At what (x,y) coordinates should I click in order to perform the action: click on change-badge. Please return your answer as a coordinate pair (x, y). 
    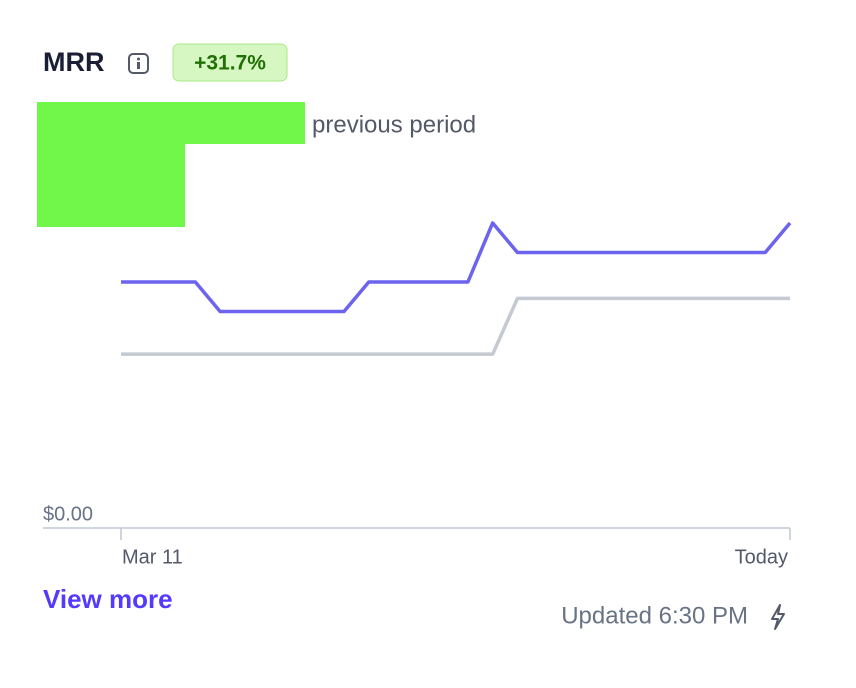
    Looking at the image, I should click on (230, 62).